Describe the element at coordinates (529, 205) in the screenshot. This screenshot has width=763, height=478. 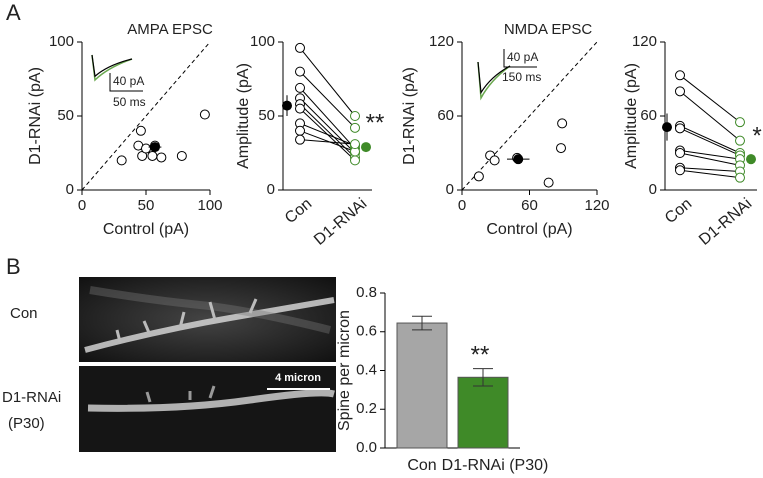
I see `x-tick-label: 60` at that location.